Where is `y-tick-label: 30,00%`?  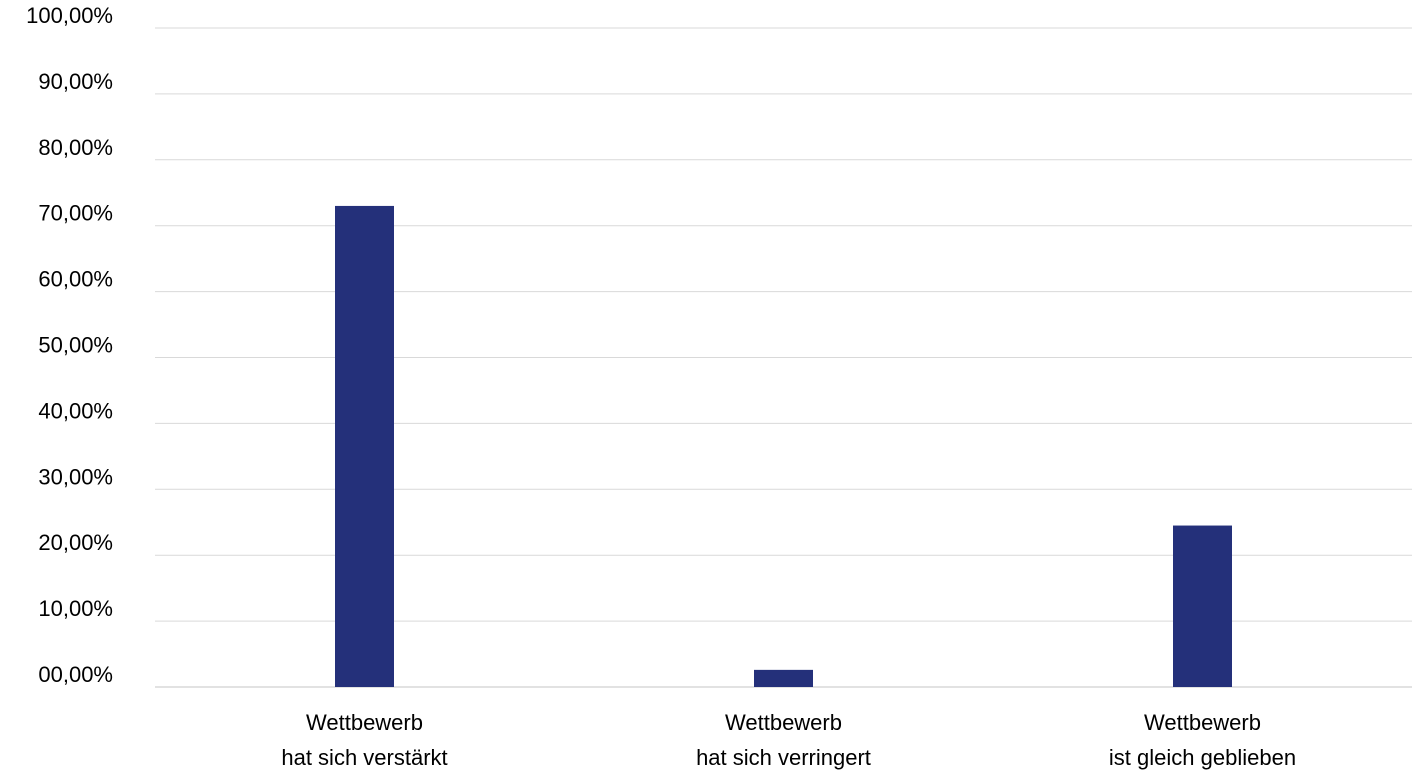
y-tick-label: 30,00% is located at coordinates (75, 476).